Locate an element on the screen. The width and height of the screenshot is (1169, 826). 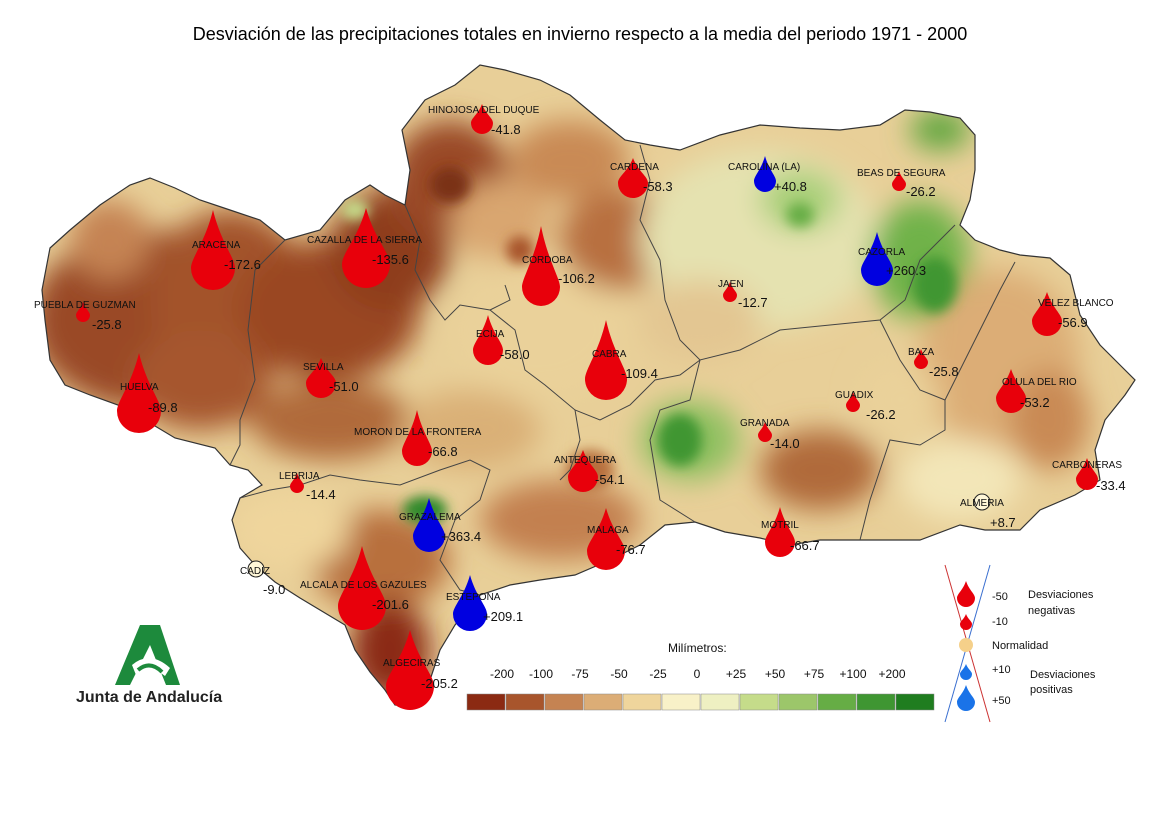
scale-label: +25 is located at coordinates (736, 674).